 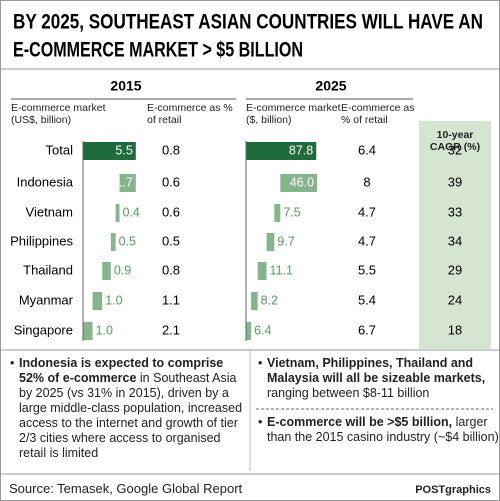 I want to click on country-label: Philippines, so click(x=41, y=240).